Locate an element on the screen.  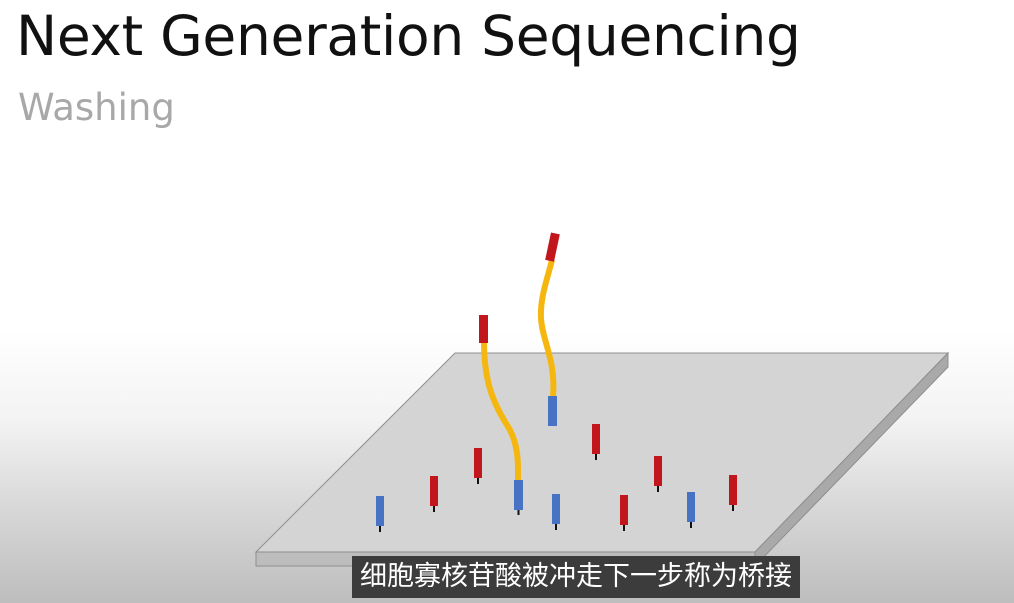
dna-strand-right is located at coordinates (548, 329).